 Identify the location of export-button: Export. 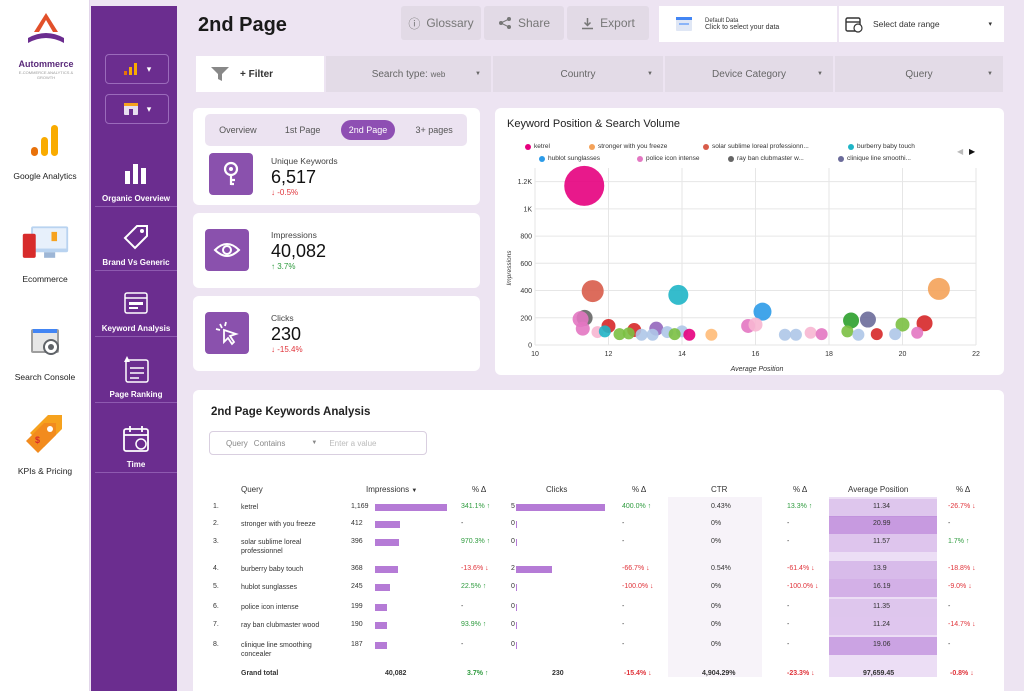
(608, 23).